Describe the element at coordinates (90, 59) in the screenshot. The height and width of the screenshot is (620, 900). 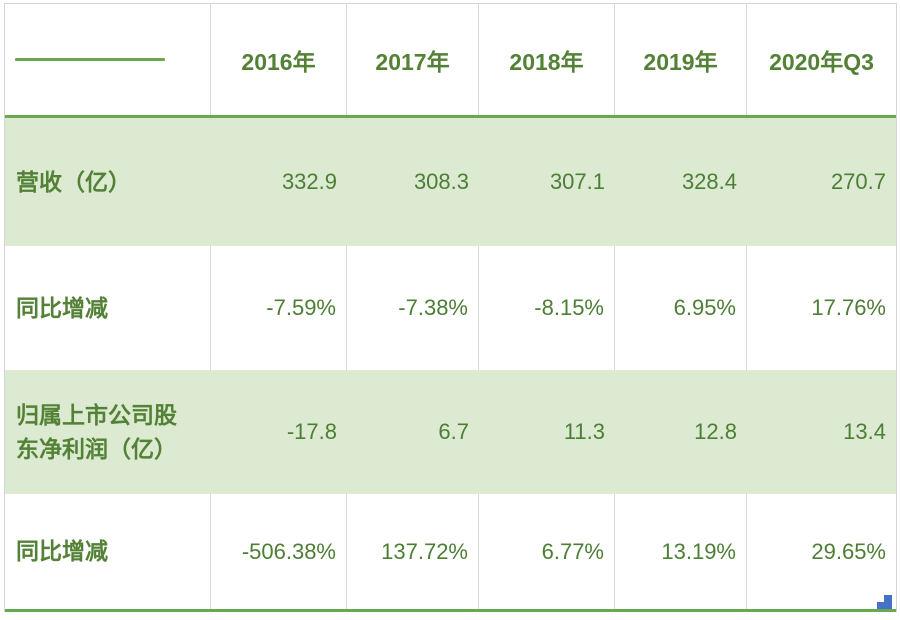
I see `corner-dash-line` at that location.